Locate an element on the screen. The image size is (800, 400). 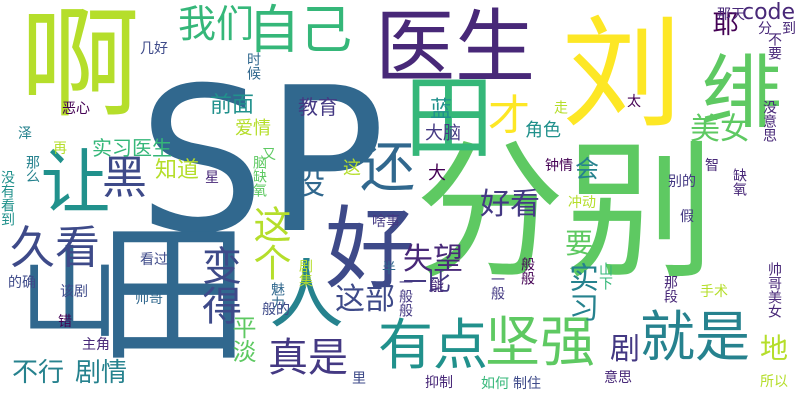
word-40: code is located at coordinates (769, 12).